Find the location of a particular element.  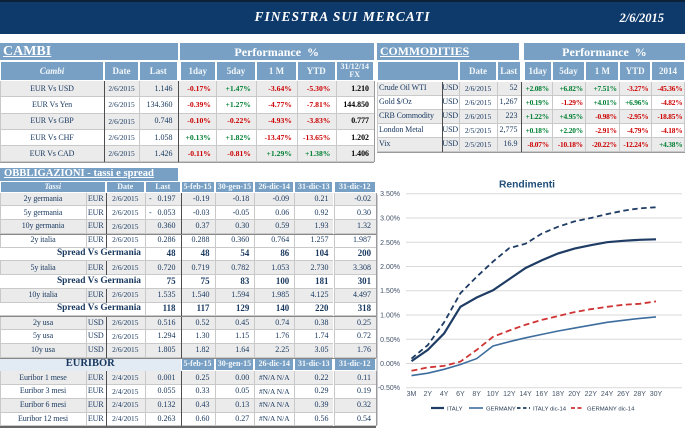

svg-text: 16Y is located at coordinates (542, 394).